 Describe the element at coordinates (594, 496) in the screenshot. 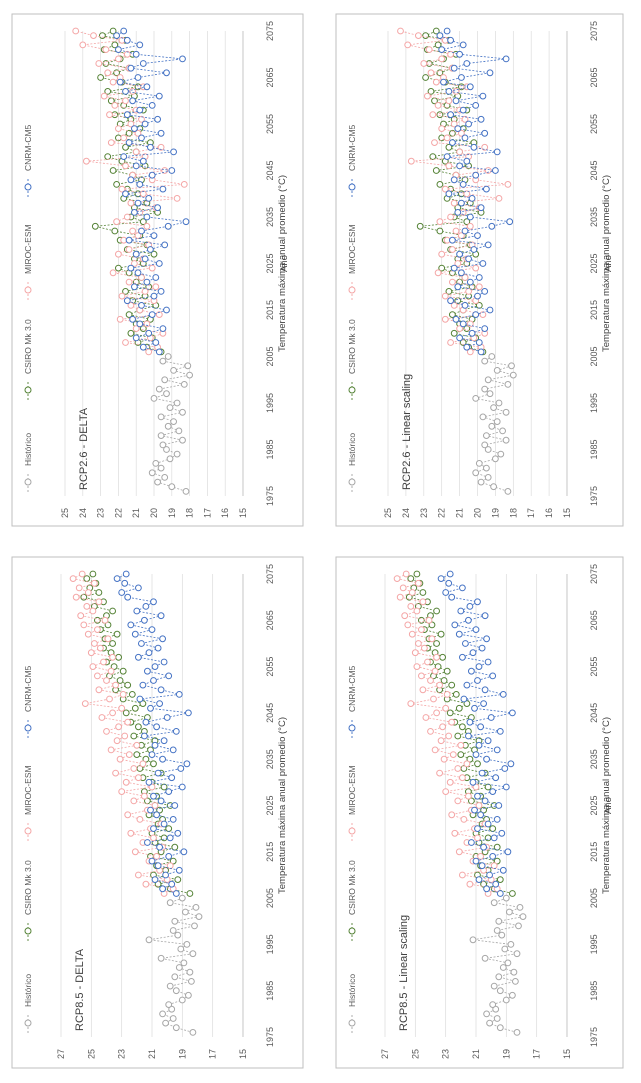

I see `x-tick-label: 1975` at that location.